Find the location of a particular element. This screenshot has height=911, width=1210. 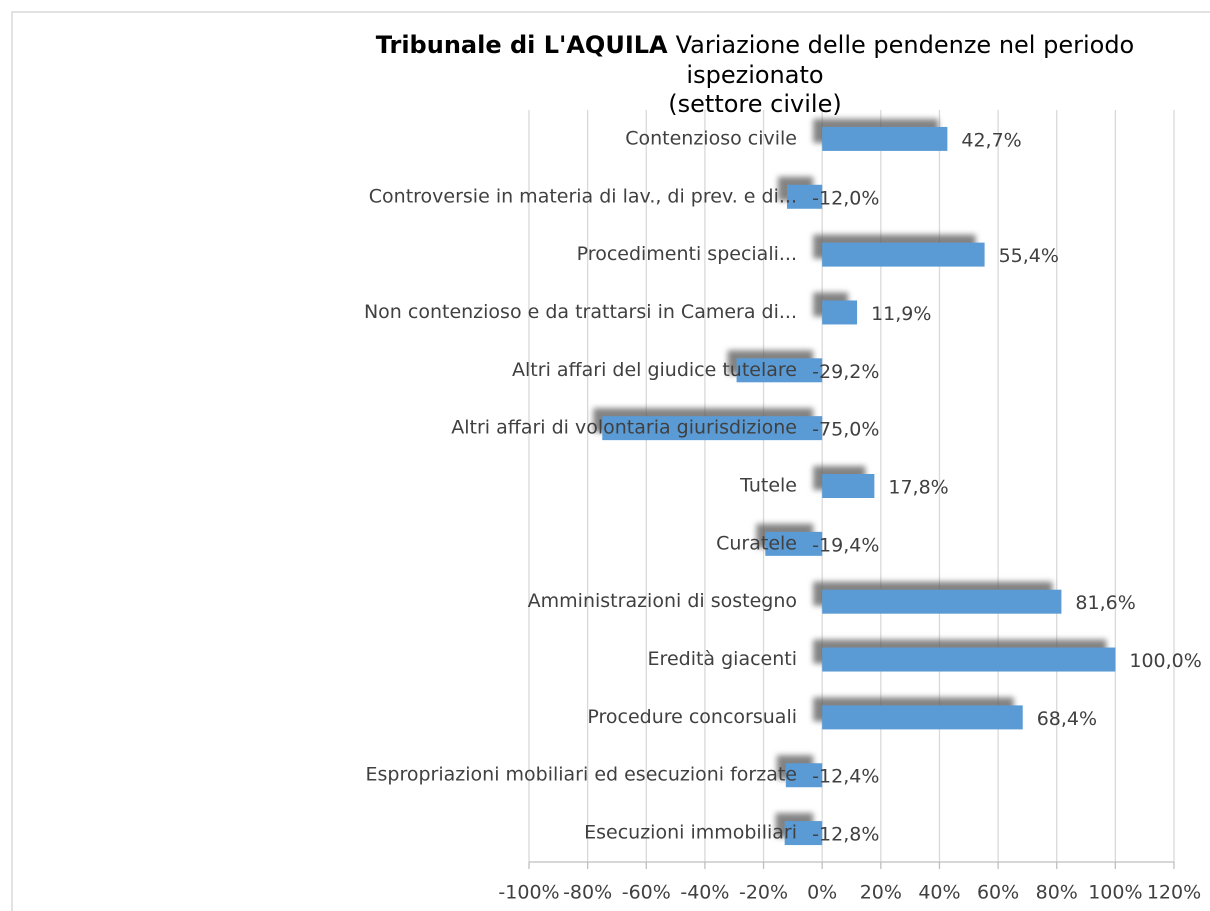

value-label: 55,4% is located at coordinates (1029, 256).